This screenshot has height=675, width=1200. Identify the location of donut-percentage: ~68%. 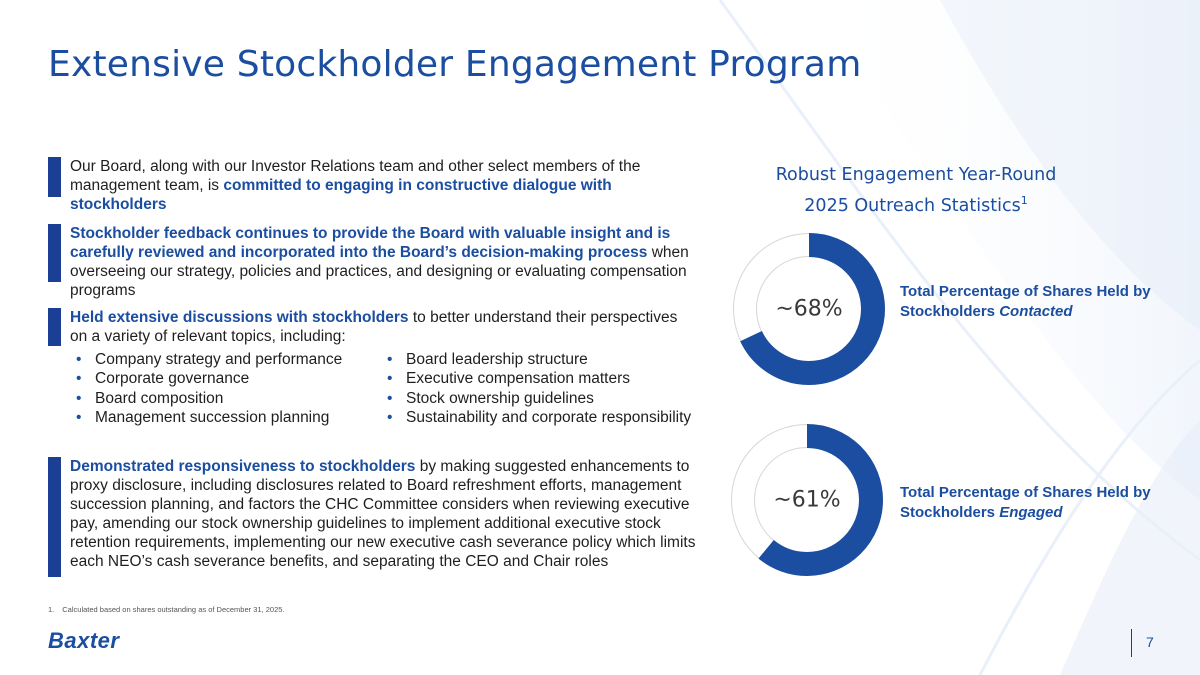
(809, 309).